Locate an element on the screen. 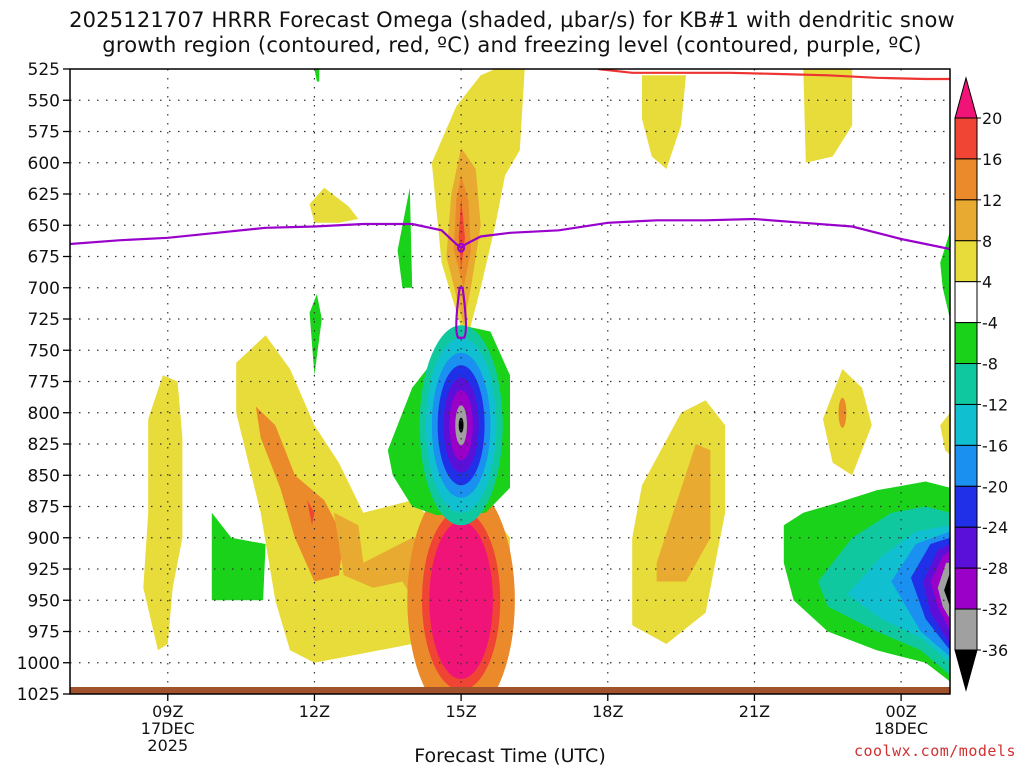  colorbar-label-12: 12 is located at coordinates (992, 200).